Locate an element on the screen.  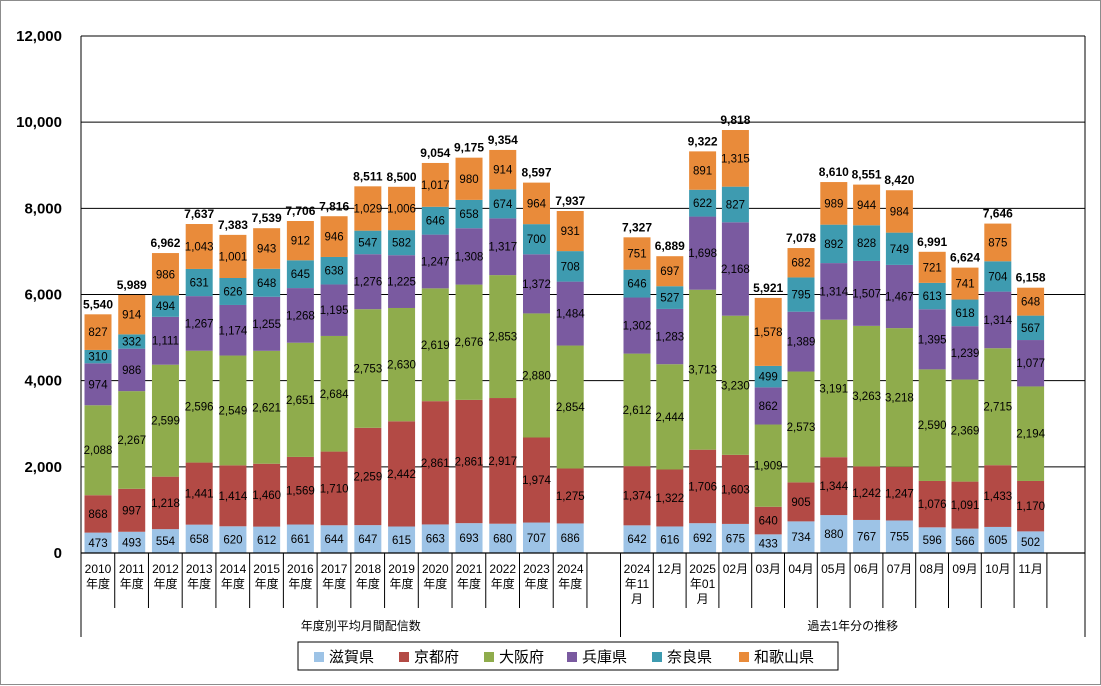
total-value-label: 7,706 is located at coordinates (300, 211).